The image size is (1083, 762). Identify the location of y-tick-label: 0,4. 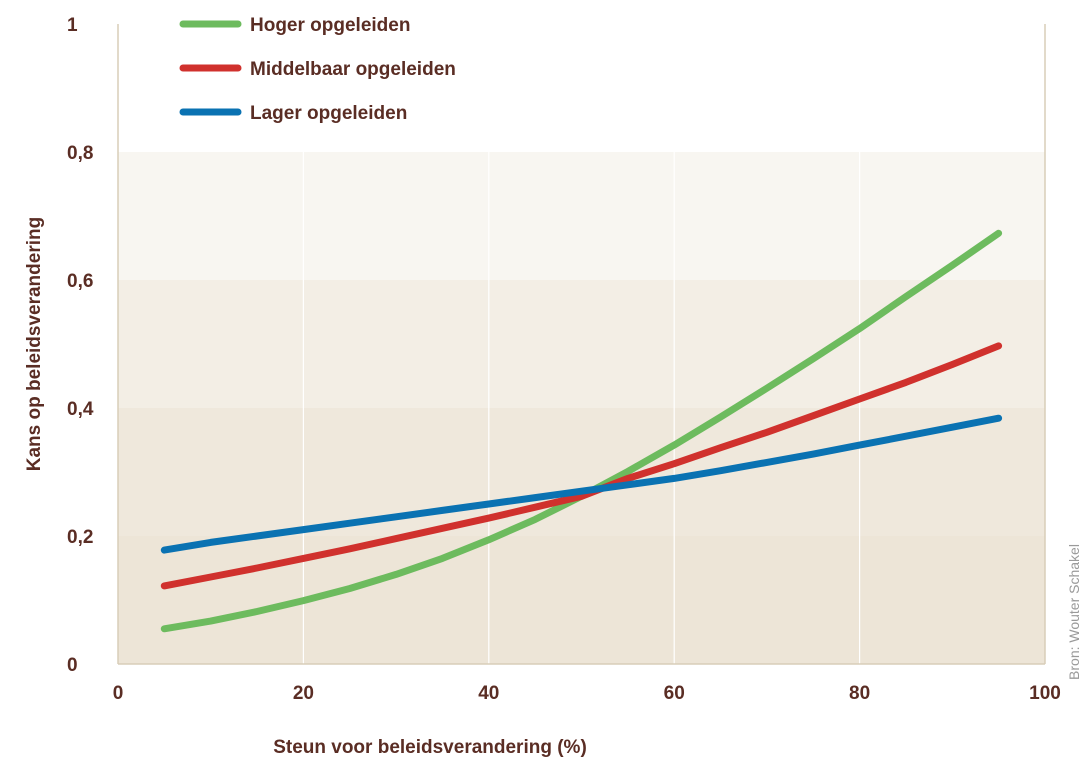
(80, 409).